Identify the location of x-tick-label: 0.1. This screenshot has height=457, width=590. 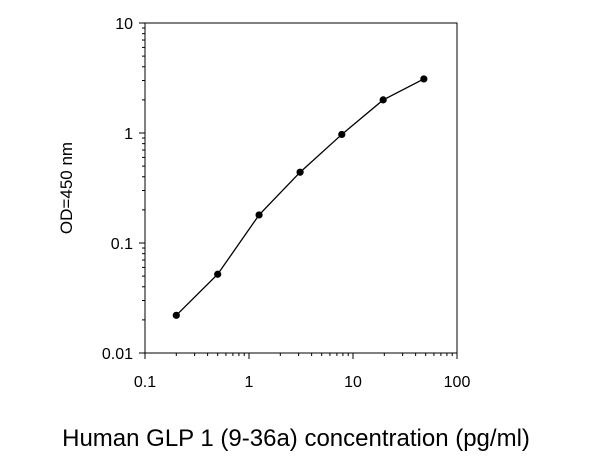
(145, 382).